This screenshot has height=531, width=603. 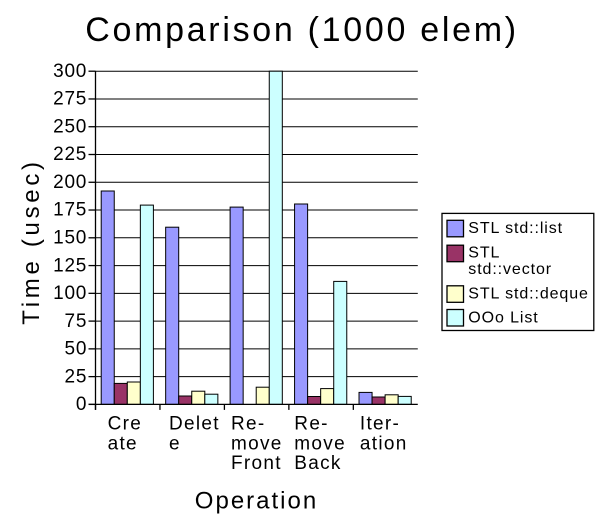 I want to click on svg-text: 125, so click(x=70, y=265).